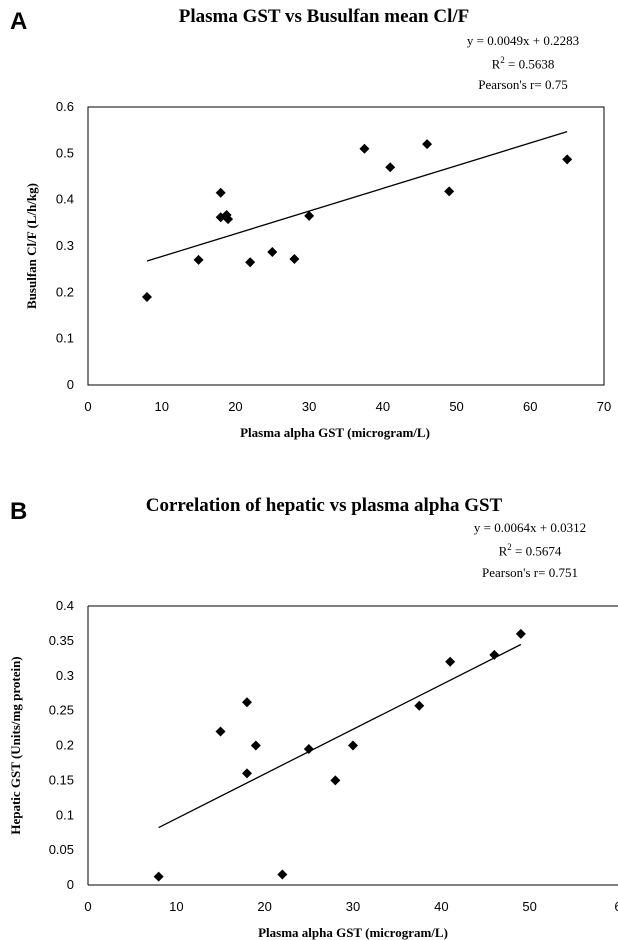  I want to click on r-squared-b: R2 = 0.5674, so click(530, 550).